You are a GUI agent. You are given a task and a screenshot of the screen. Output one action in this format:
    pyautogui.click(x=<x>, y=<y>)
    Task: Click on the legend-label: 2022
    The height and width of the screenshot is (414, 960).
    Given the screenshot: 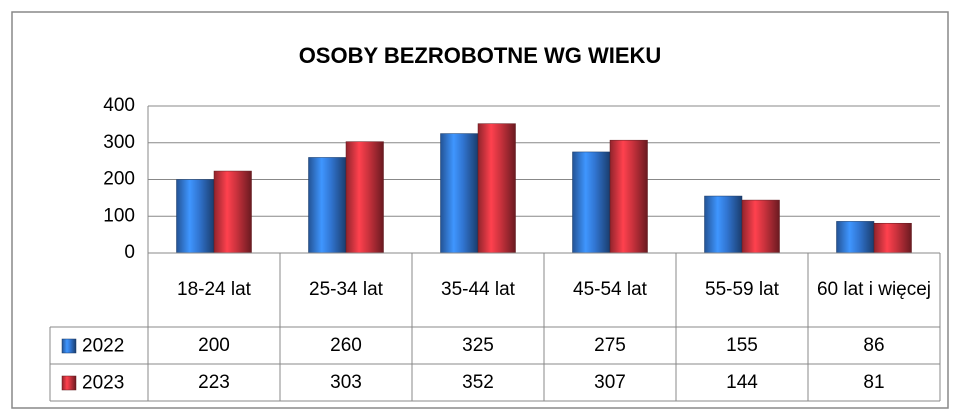 What is the action you would take?
    pyautogui.click(x=103, y=346)
    